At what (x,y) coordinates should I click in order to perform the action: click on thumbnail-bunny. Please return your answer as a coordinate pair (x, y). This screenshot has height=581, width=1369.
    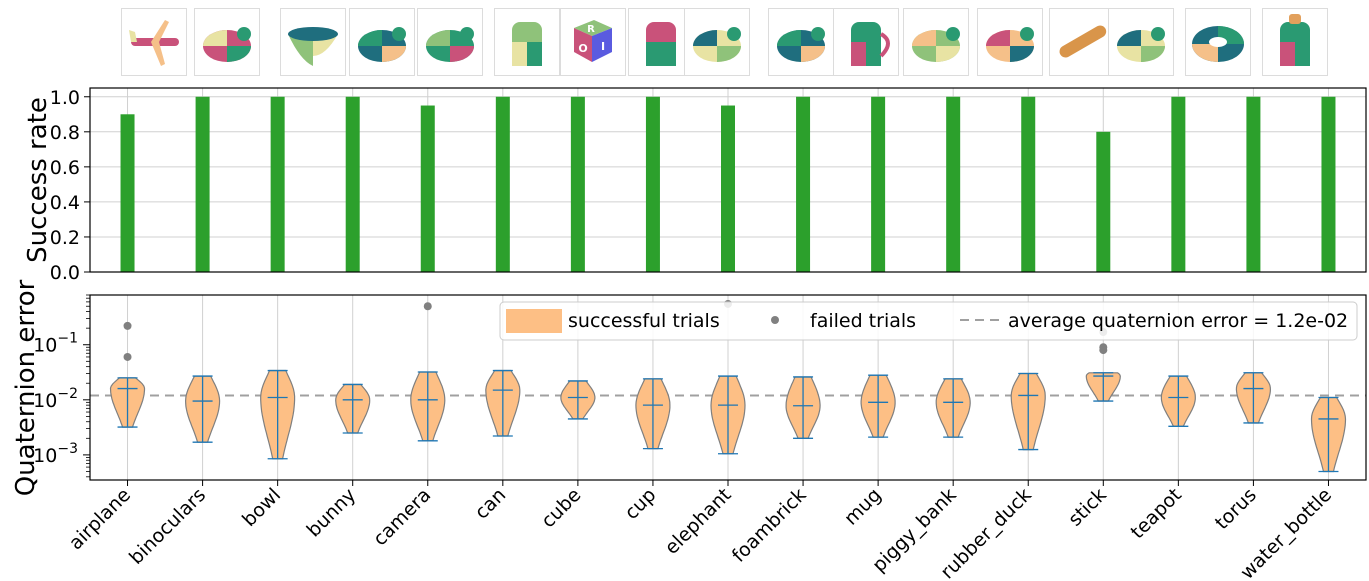
    Looking at the image, I should click on (382, 42).